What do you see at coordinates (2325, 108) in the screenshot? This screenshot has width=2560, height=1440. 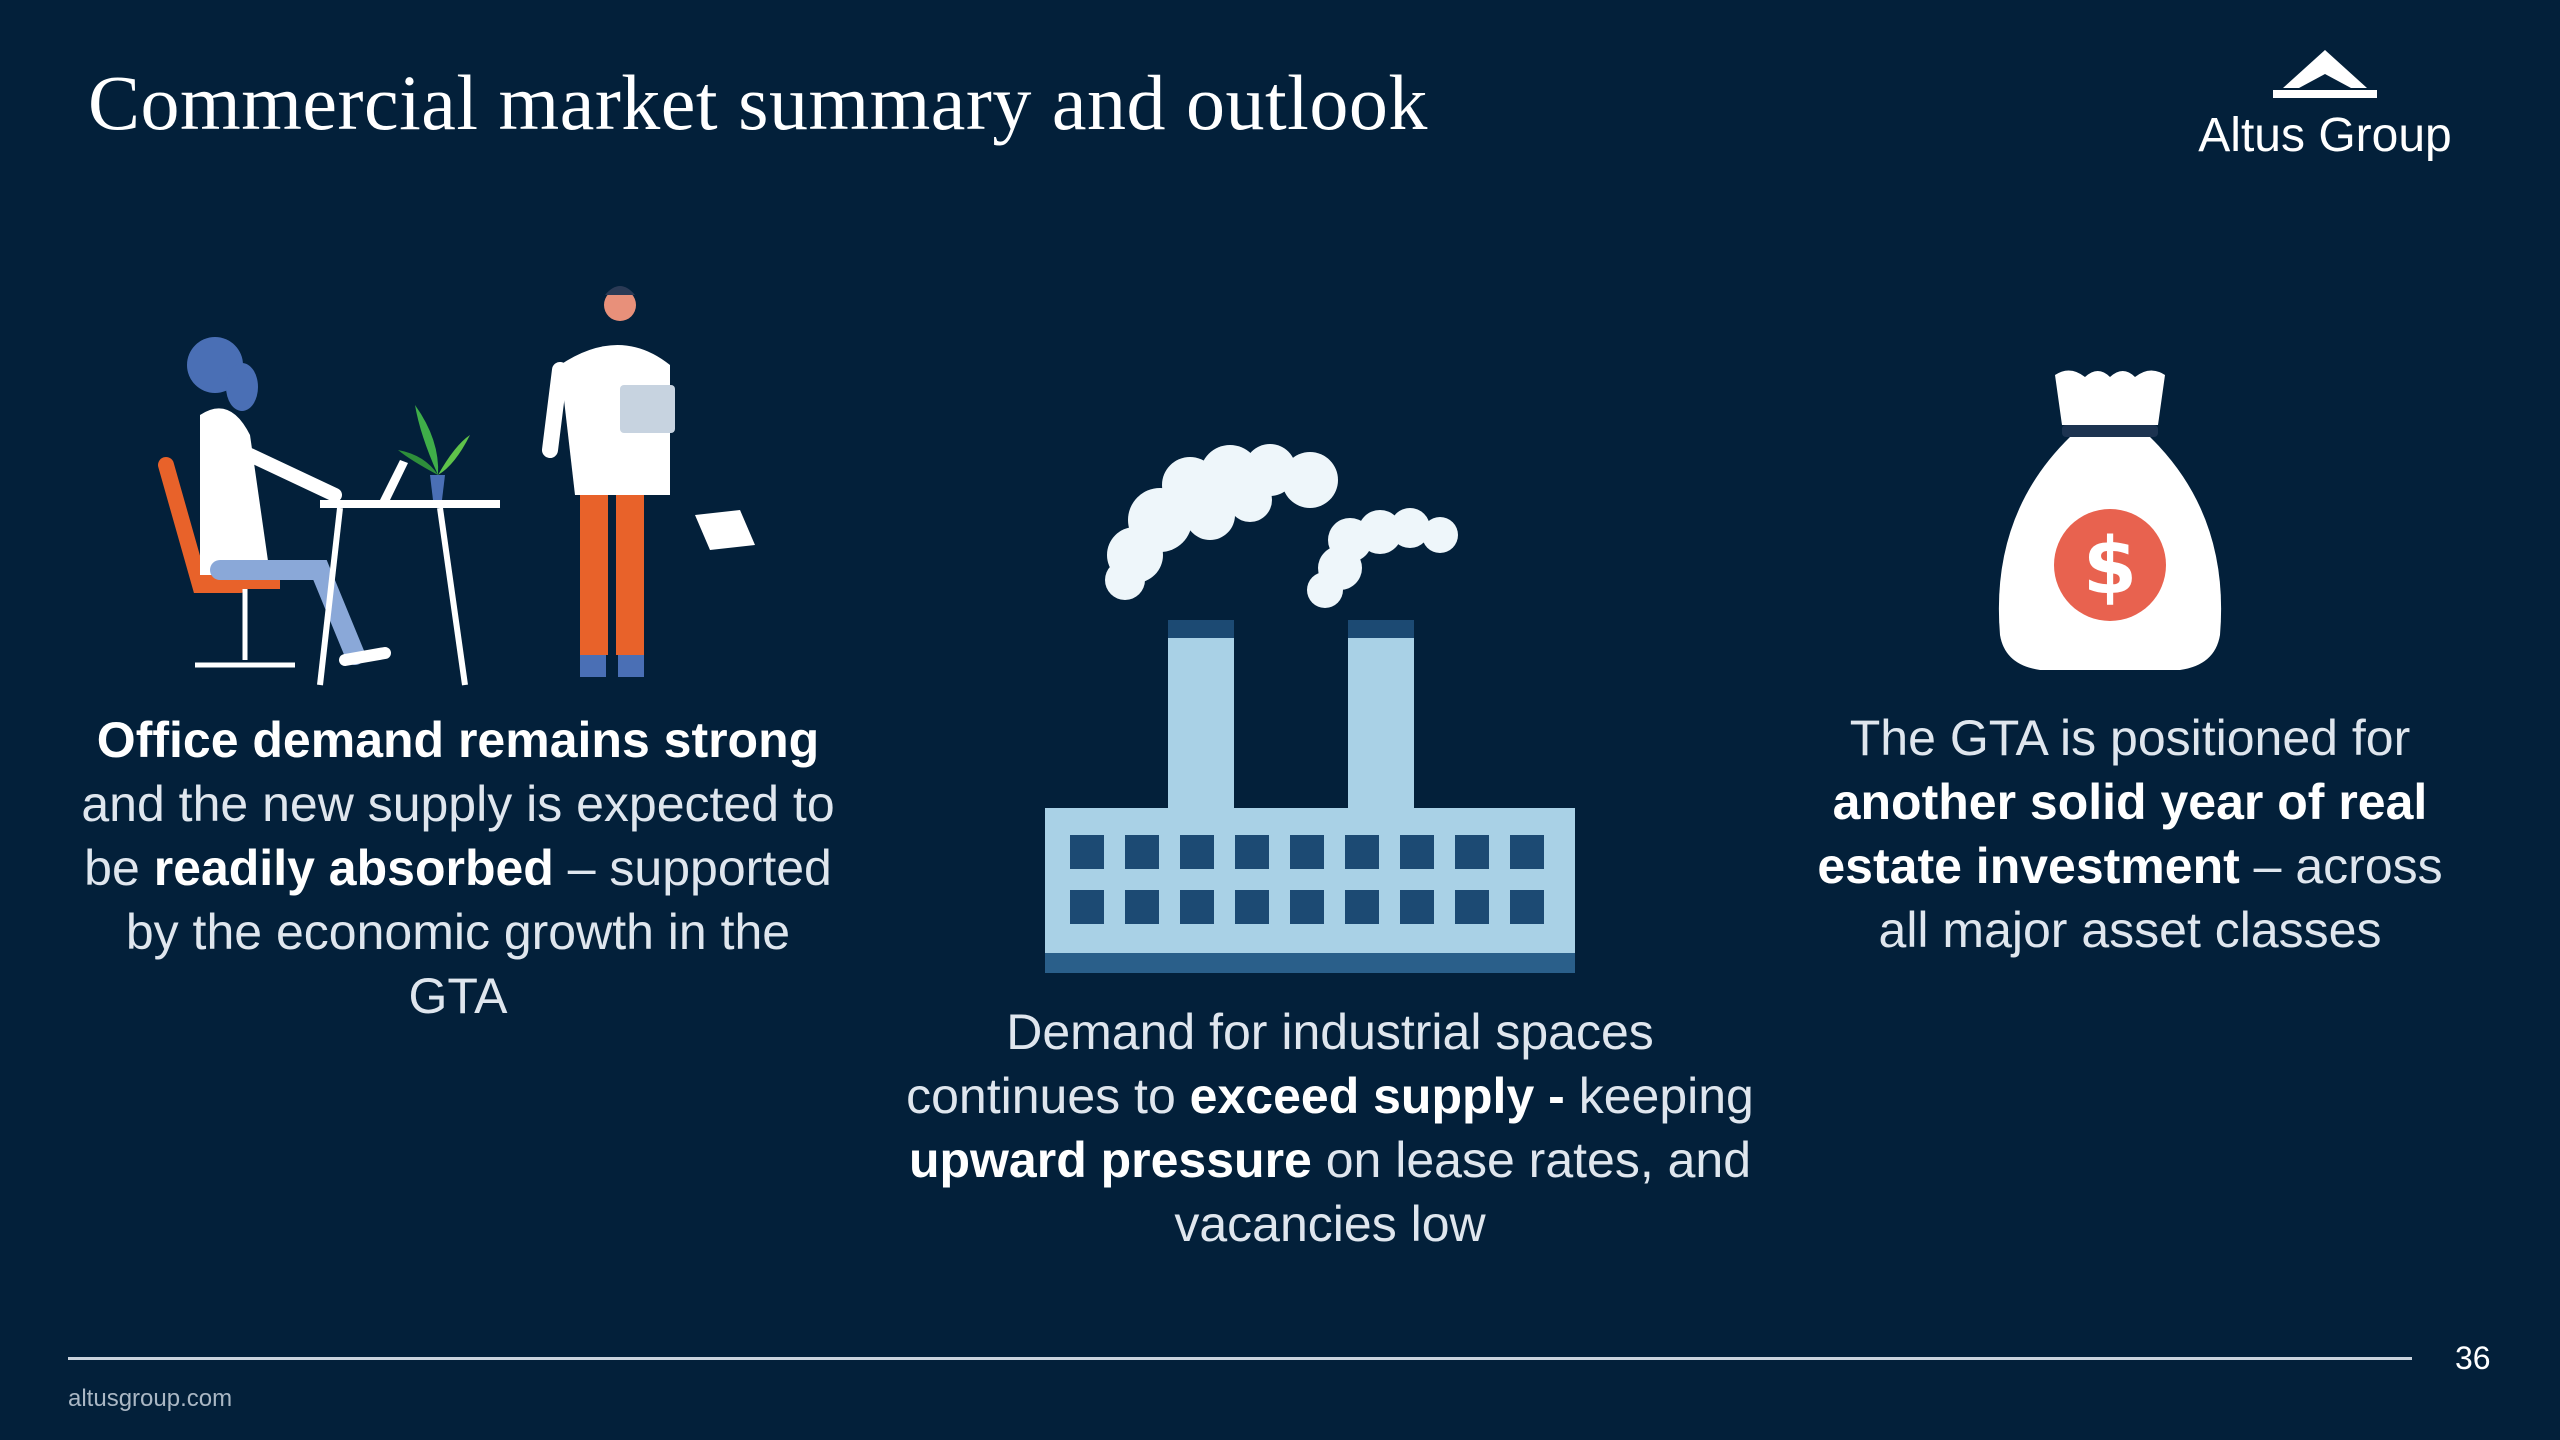 I see `altus-group-logo: Altus Group` at bounding box center [2325, 108].